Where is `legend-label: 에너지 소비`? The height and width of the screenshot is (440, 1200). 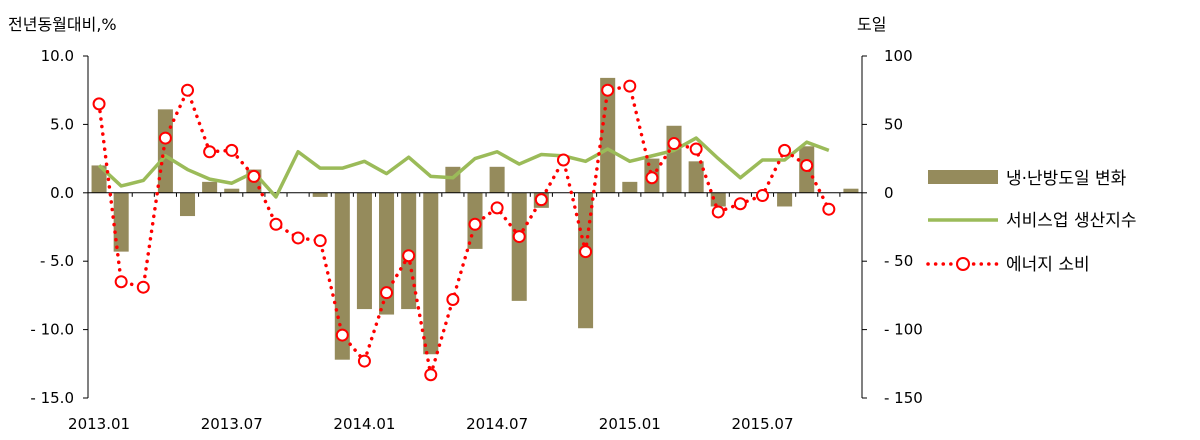 legend-label: 에너지 소비 is located at coordinates (1048, 265).